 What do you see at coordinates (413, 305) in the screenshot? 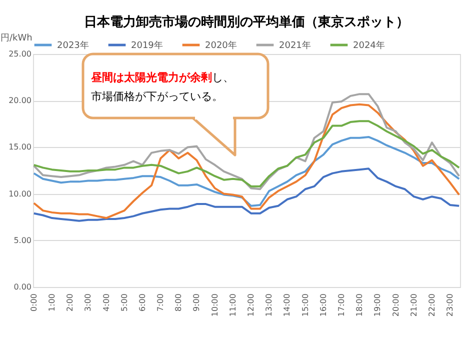
I see `x-tick-label: 21:00` at bounding box center [413, 305].